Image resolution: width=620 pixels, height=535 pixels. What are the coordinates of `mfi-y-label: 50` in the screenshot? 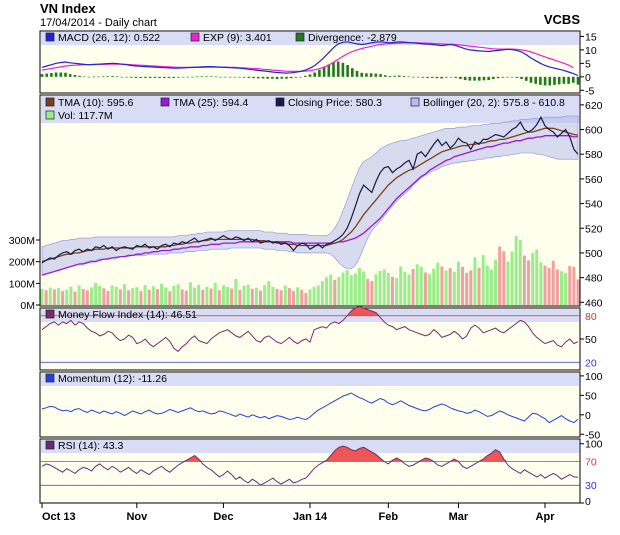 It's located at (591, 340).